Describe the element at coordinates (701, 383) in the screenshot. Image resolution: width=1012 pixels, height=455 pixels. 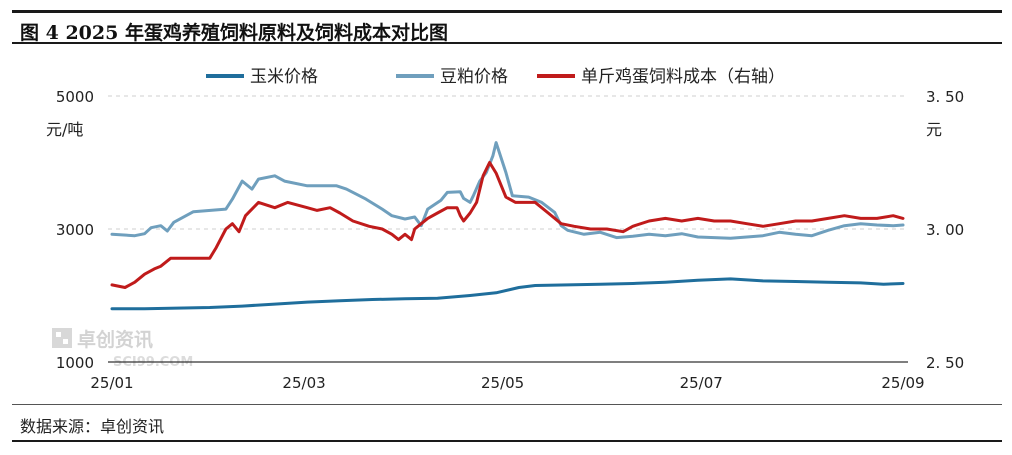
I see `x-tick-label: 25/07` at that location.